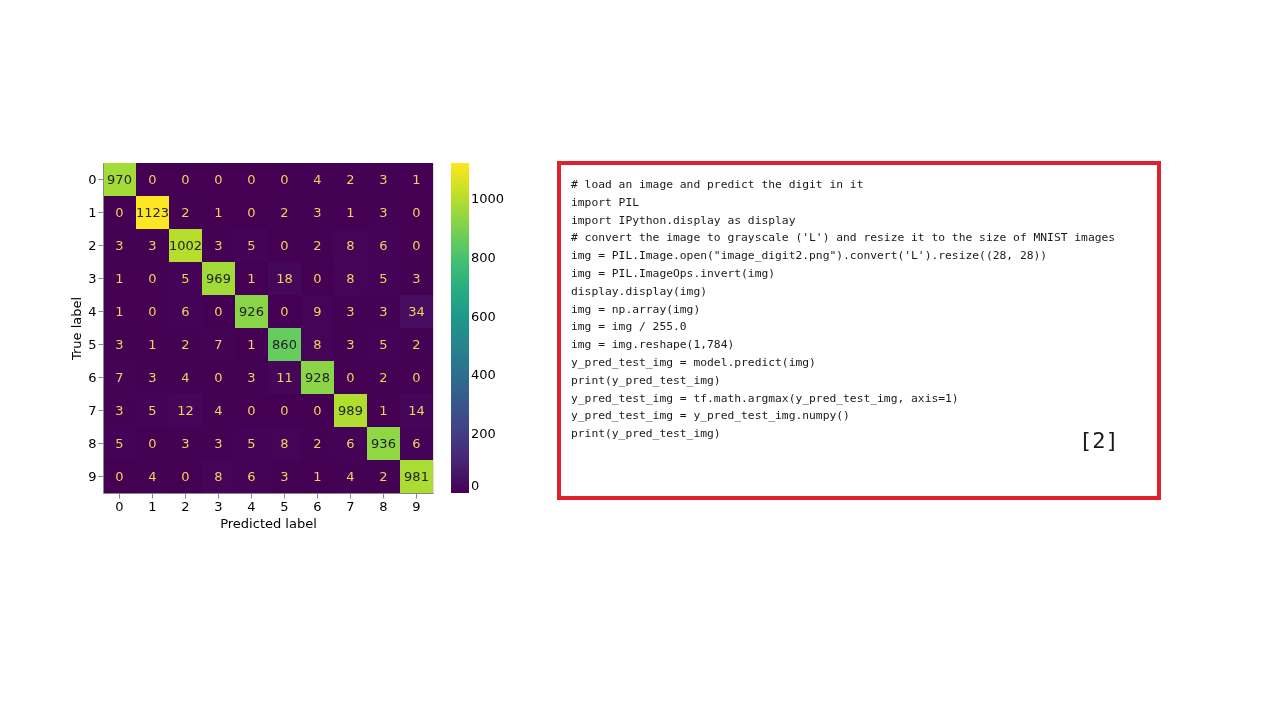 The width and height of the screenshot is (1280, 720). I want to click on text: [2], so click(1099, 440).